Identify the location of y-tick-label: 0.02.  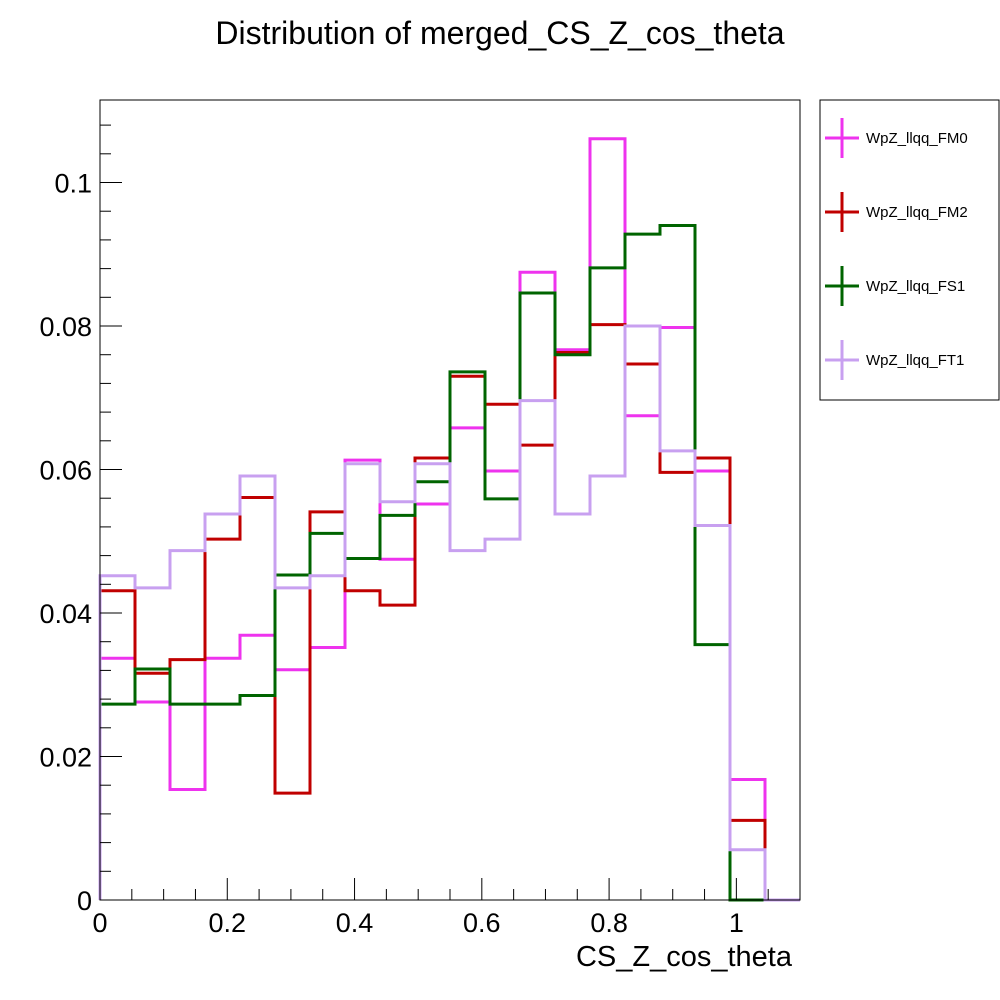
(65, 758).